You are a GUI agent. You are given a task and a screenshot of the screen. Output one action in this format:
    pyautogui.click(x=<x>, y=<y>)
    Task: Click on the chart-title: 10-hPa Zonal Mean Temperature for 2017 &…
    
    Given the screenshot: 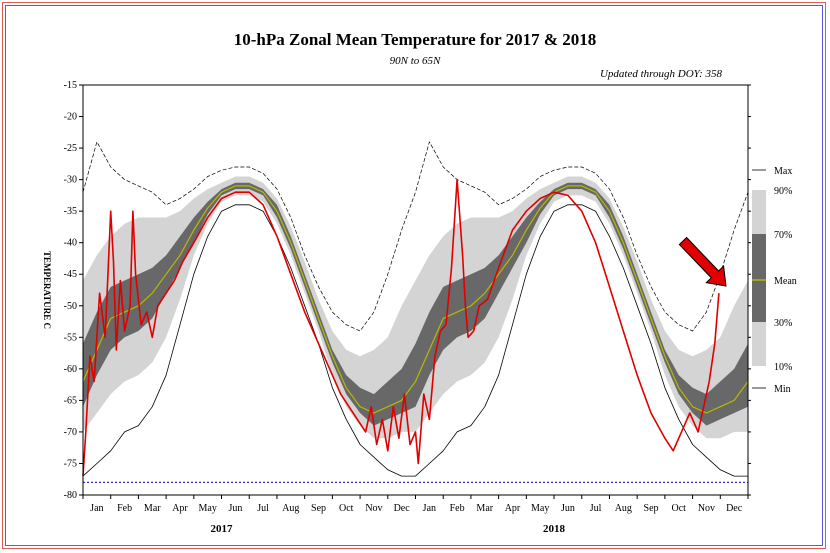 What is the action you would take?
    pyautogui.click(x=415, y=39)
    